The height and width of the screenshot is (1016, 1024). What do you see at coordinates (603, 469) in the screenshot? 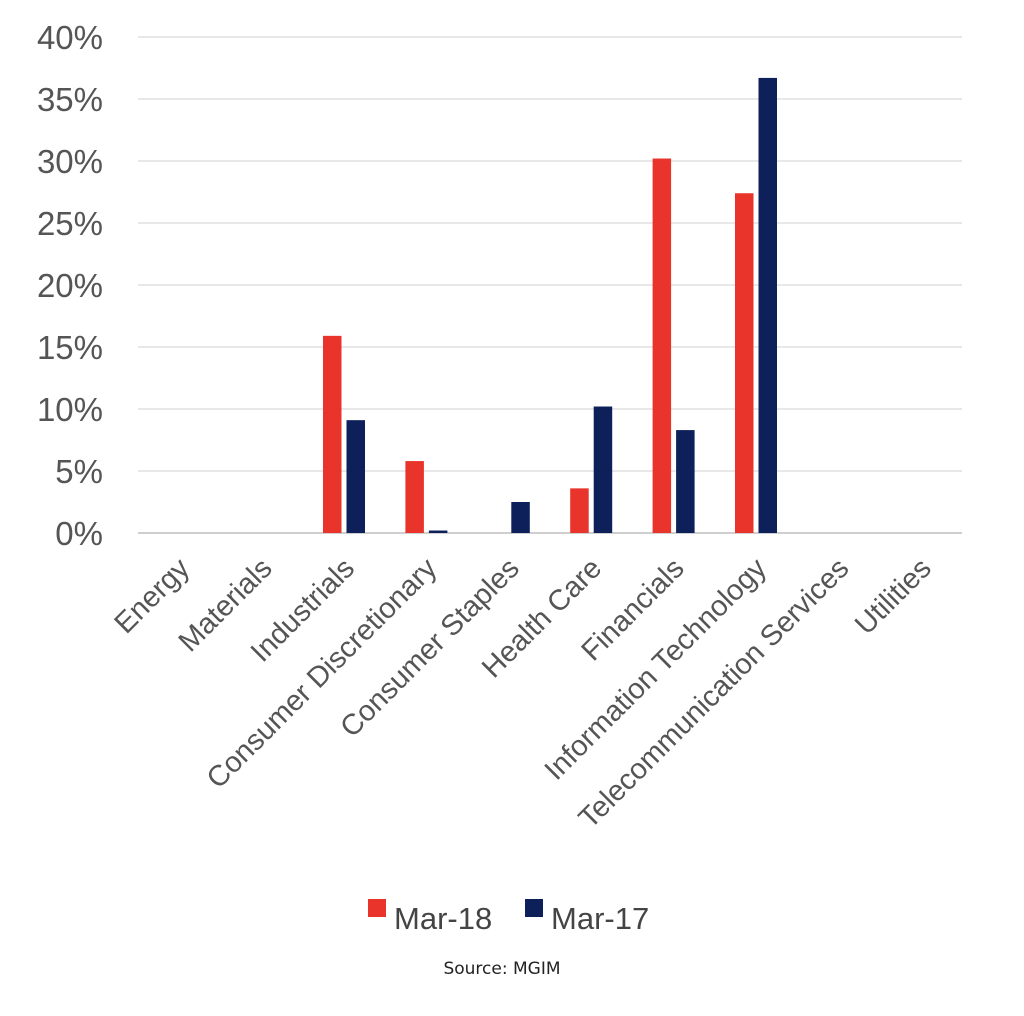
I see `bar-mar-17-health-care` at bounding box center [603, 469].